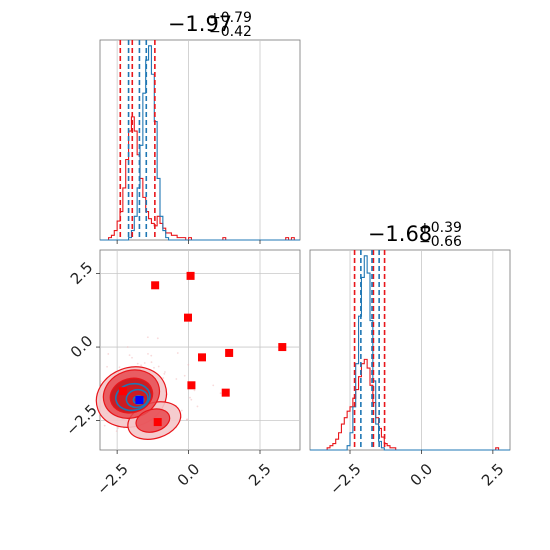 The image size is (550, 550). Describe the element at coordinates (230, 18) in the screenshot. I see `title-top-plus: +0.79` at that location.